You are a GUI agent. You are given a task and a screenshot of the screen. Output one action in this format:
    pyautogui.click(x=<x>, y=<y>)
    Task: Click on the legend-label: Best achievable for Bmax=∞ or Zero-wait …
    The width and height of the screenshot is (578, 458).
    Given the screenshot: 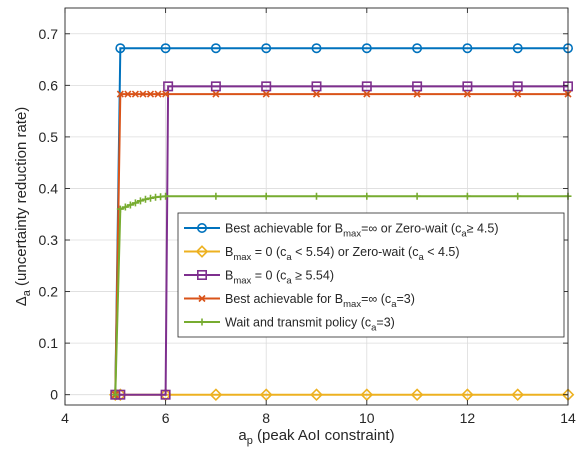 What is the action you would take?
    pyautogui.click(x=362, y=231)
    